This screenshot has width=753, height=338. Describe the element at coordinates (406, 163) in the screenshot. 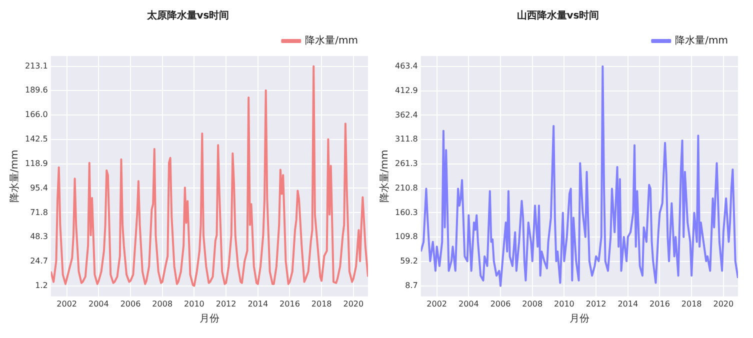

I see `y-tick-label: 261.3` at that location.